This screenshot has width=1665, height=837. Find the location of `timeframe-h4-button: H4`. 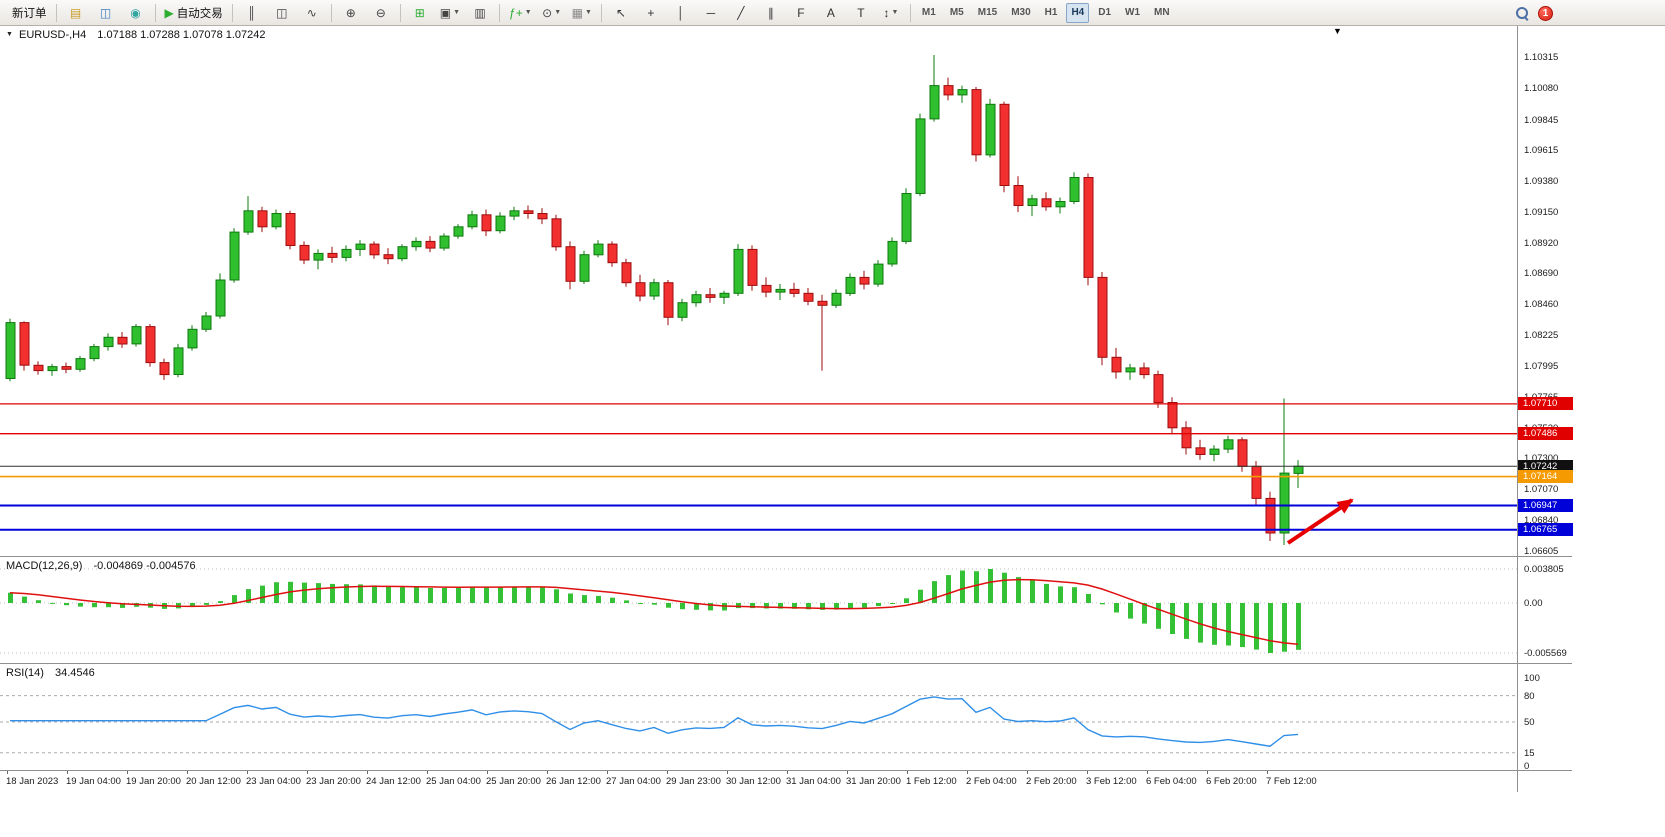

timeframe-h4-button: H4 is located at coordinates (1078, 12).